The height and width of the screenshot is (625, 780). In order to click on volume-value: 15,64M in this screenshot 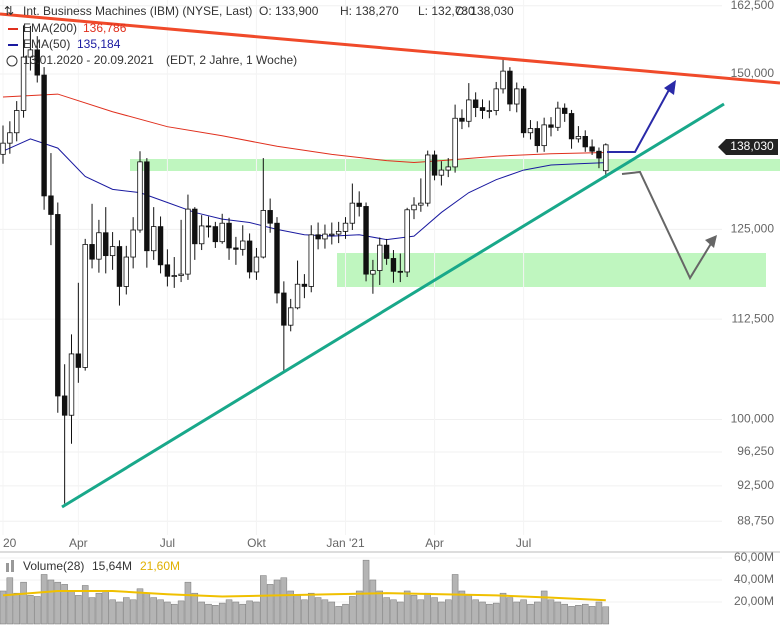, I will do `click(112, 566)`.